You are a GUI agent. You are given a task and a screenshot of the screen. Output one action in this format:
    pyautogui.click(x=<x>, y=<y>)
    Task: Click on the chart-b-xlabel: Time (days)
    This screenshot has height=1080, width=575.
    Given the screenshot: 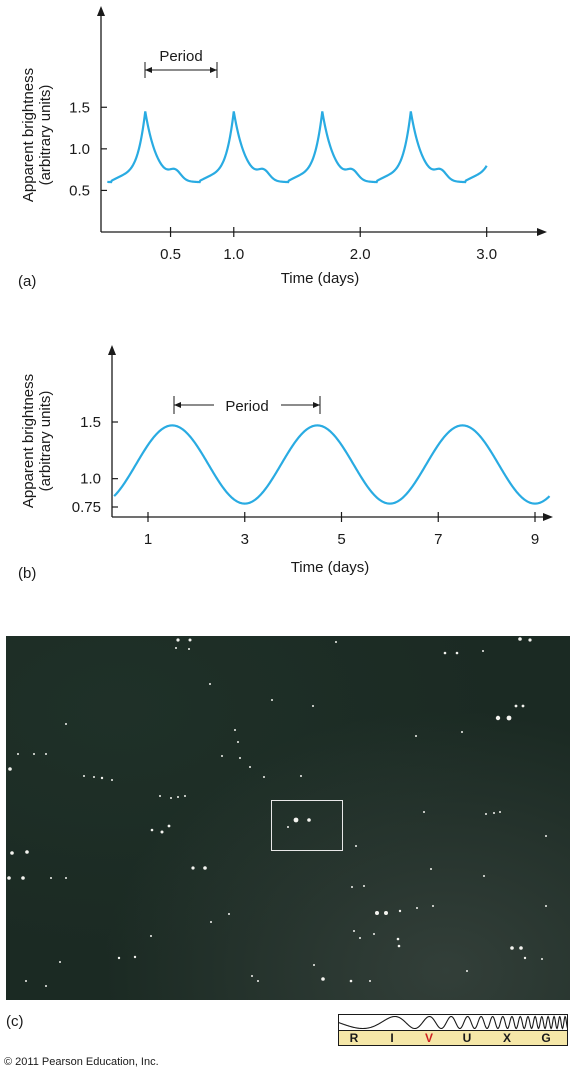 What is the action you would take?
    pyautogui.click(x=330, y=567)
    